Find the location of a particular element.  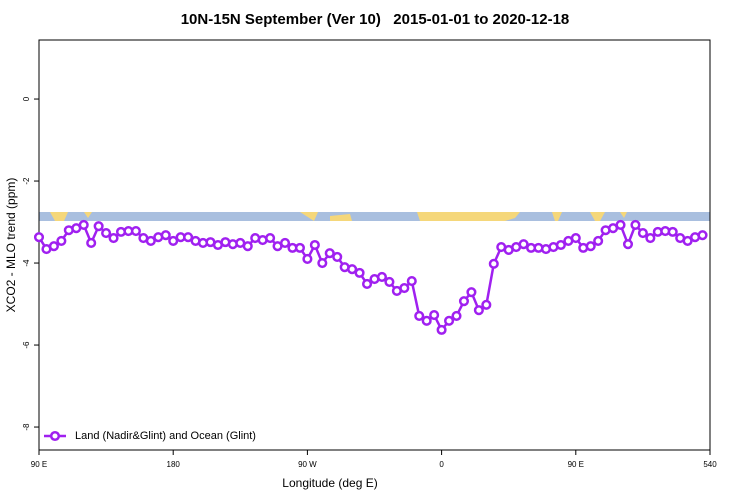

x-tick-label: 0 is located at coordinates (441, 464).